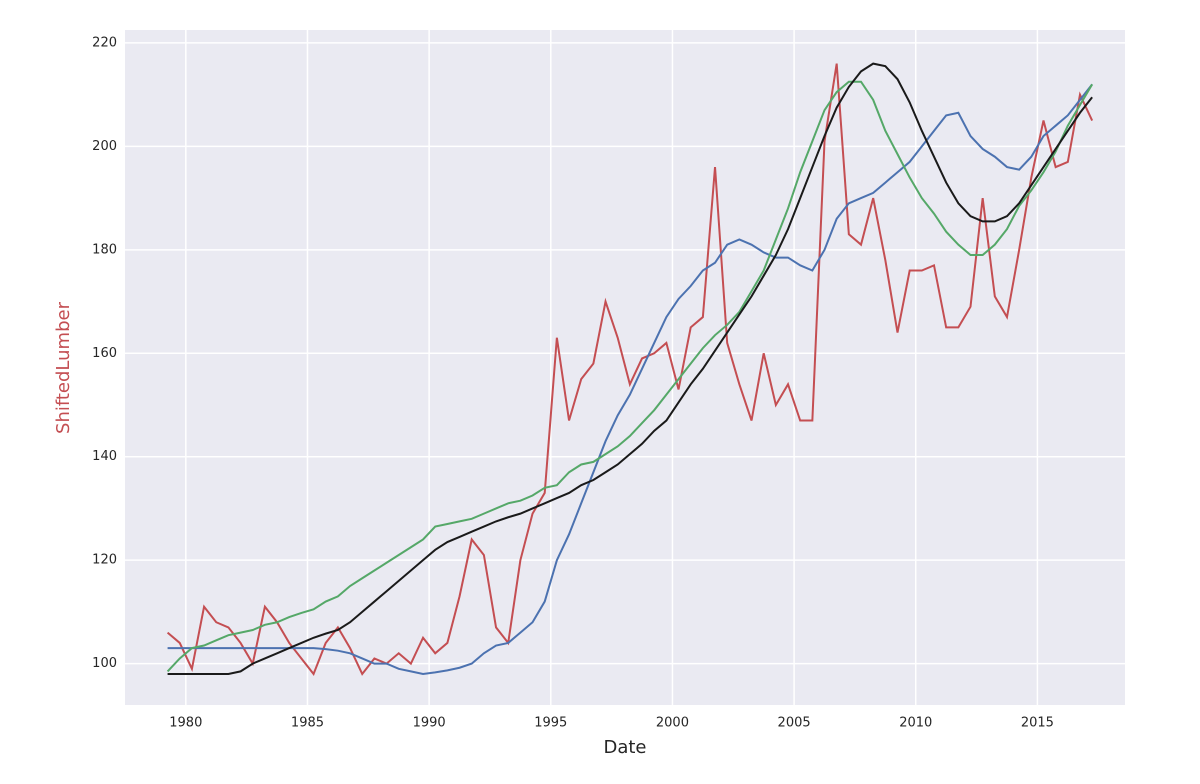  What do you see at coordinates (307, 723) in the screenshot?
I see `x-tick-label: 1985` at bounding box center [307, 723].